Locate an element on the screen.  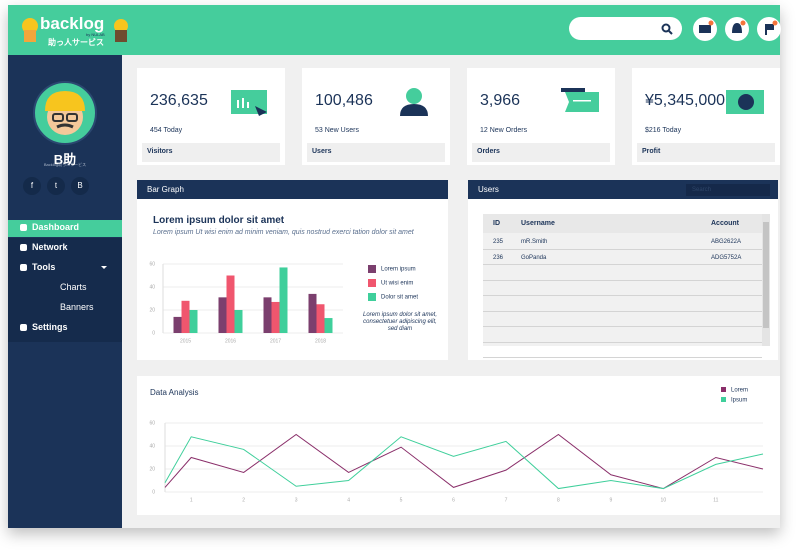
nav-item: Banners is located at coordinates (77, 307).